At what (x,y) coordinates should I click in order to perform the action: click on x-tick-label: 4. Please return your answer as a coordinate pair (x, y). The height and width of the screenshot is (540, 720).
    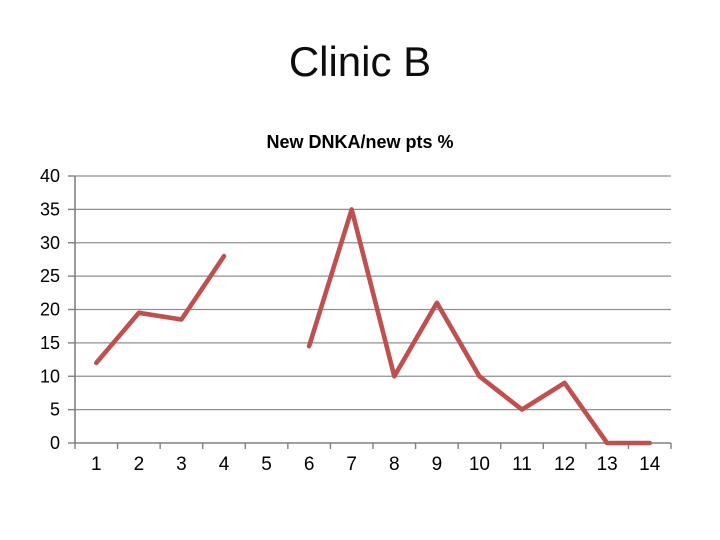
    Looking at the image, I should click on (224, 464).